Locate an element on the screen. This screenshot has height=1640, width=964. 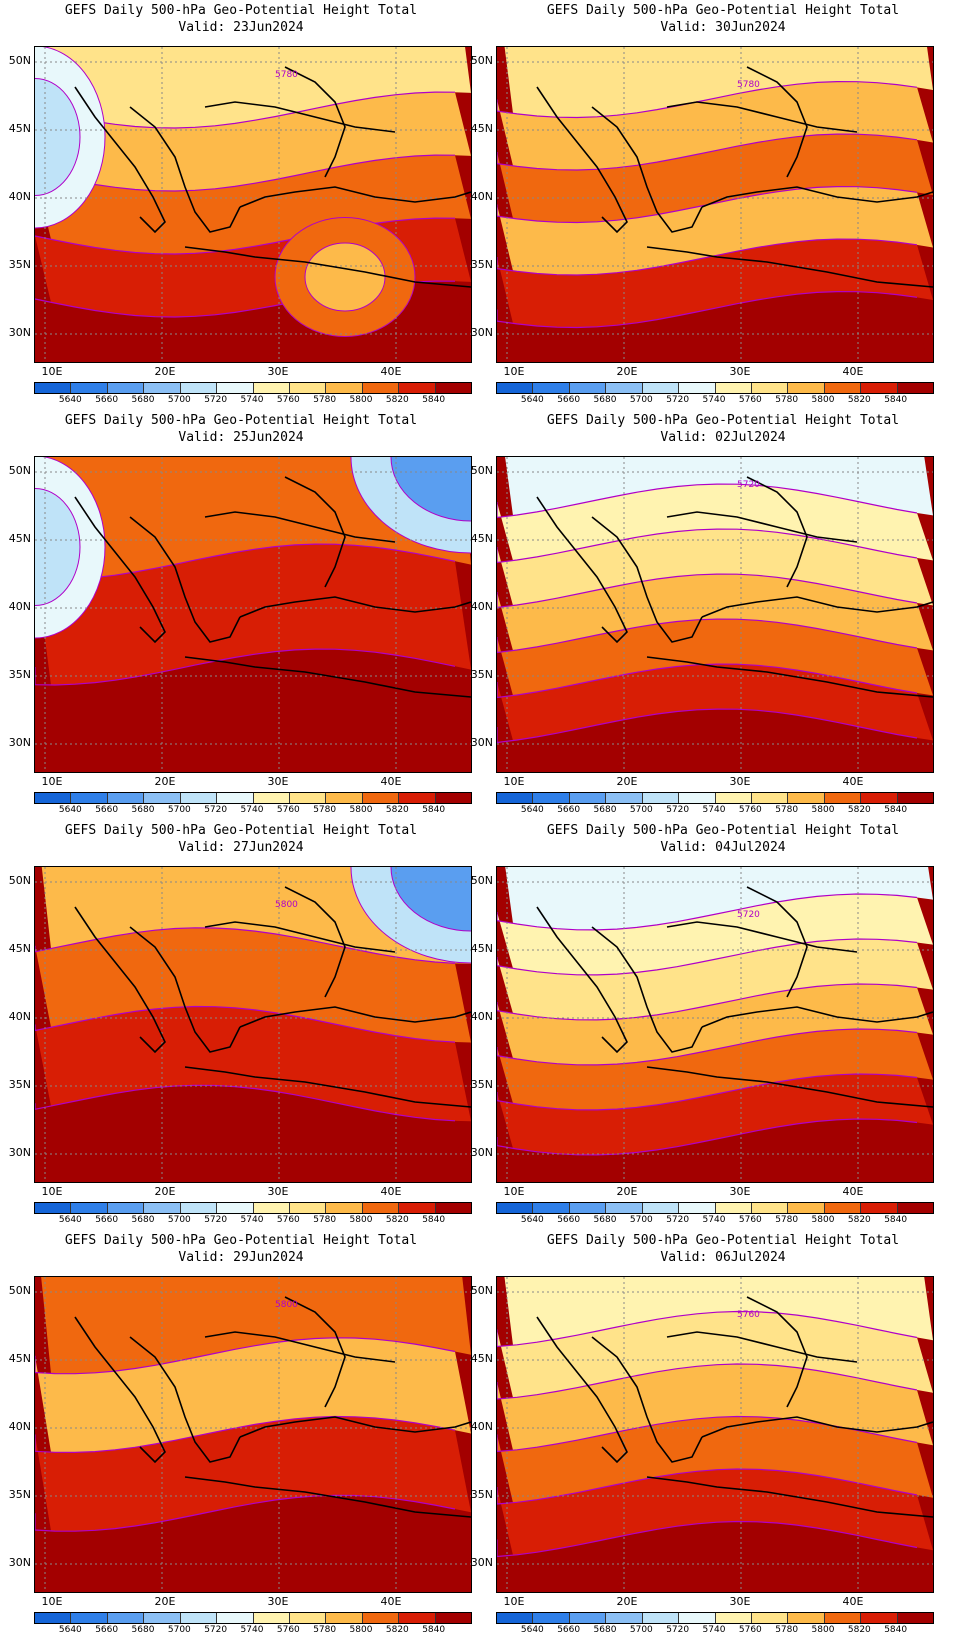
height-map: 5760 is located at coordinates (715, 1434).